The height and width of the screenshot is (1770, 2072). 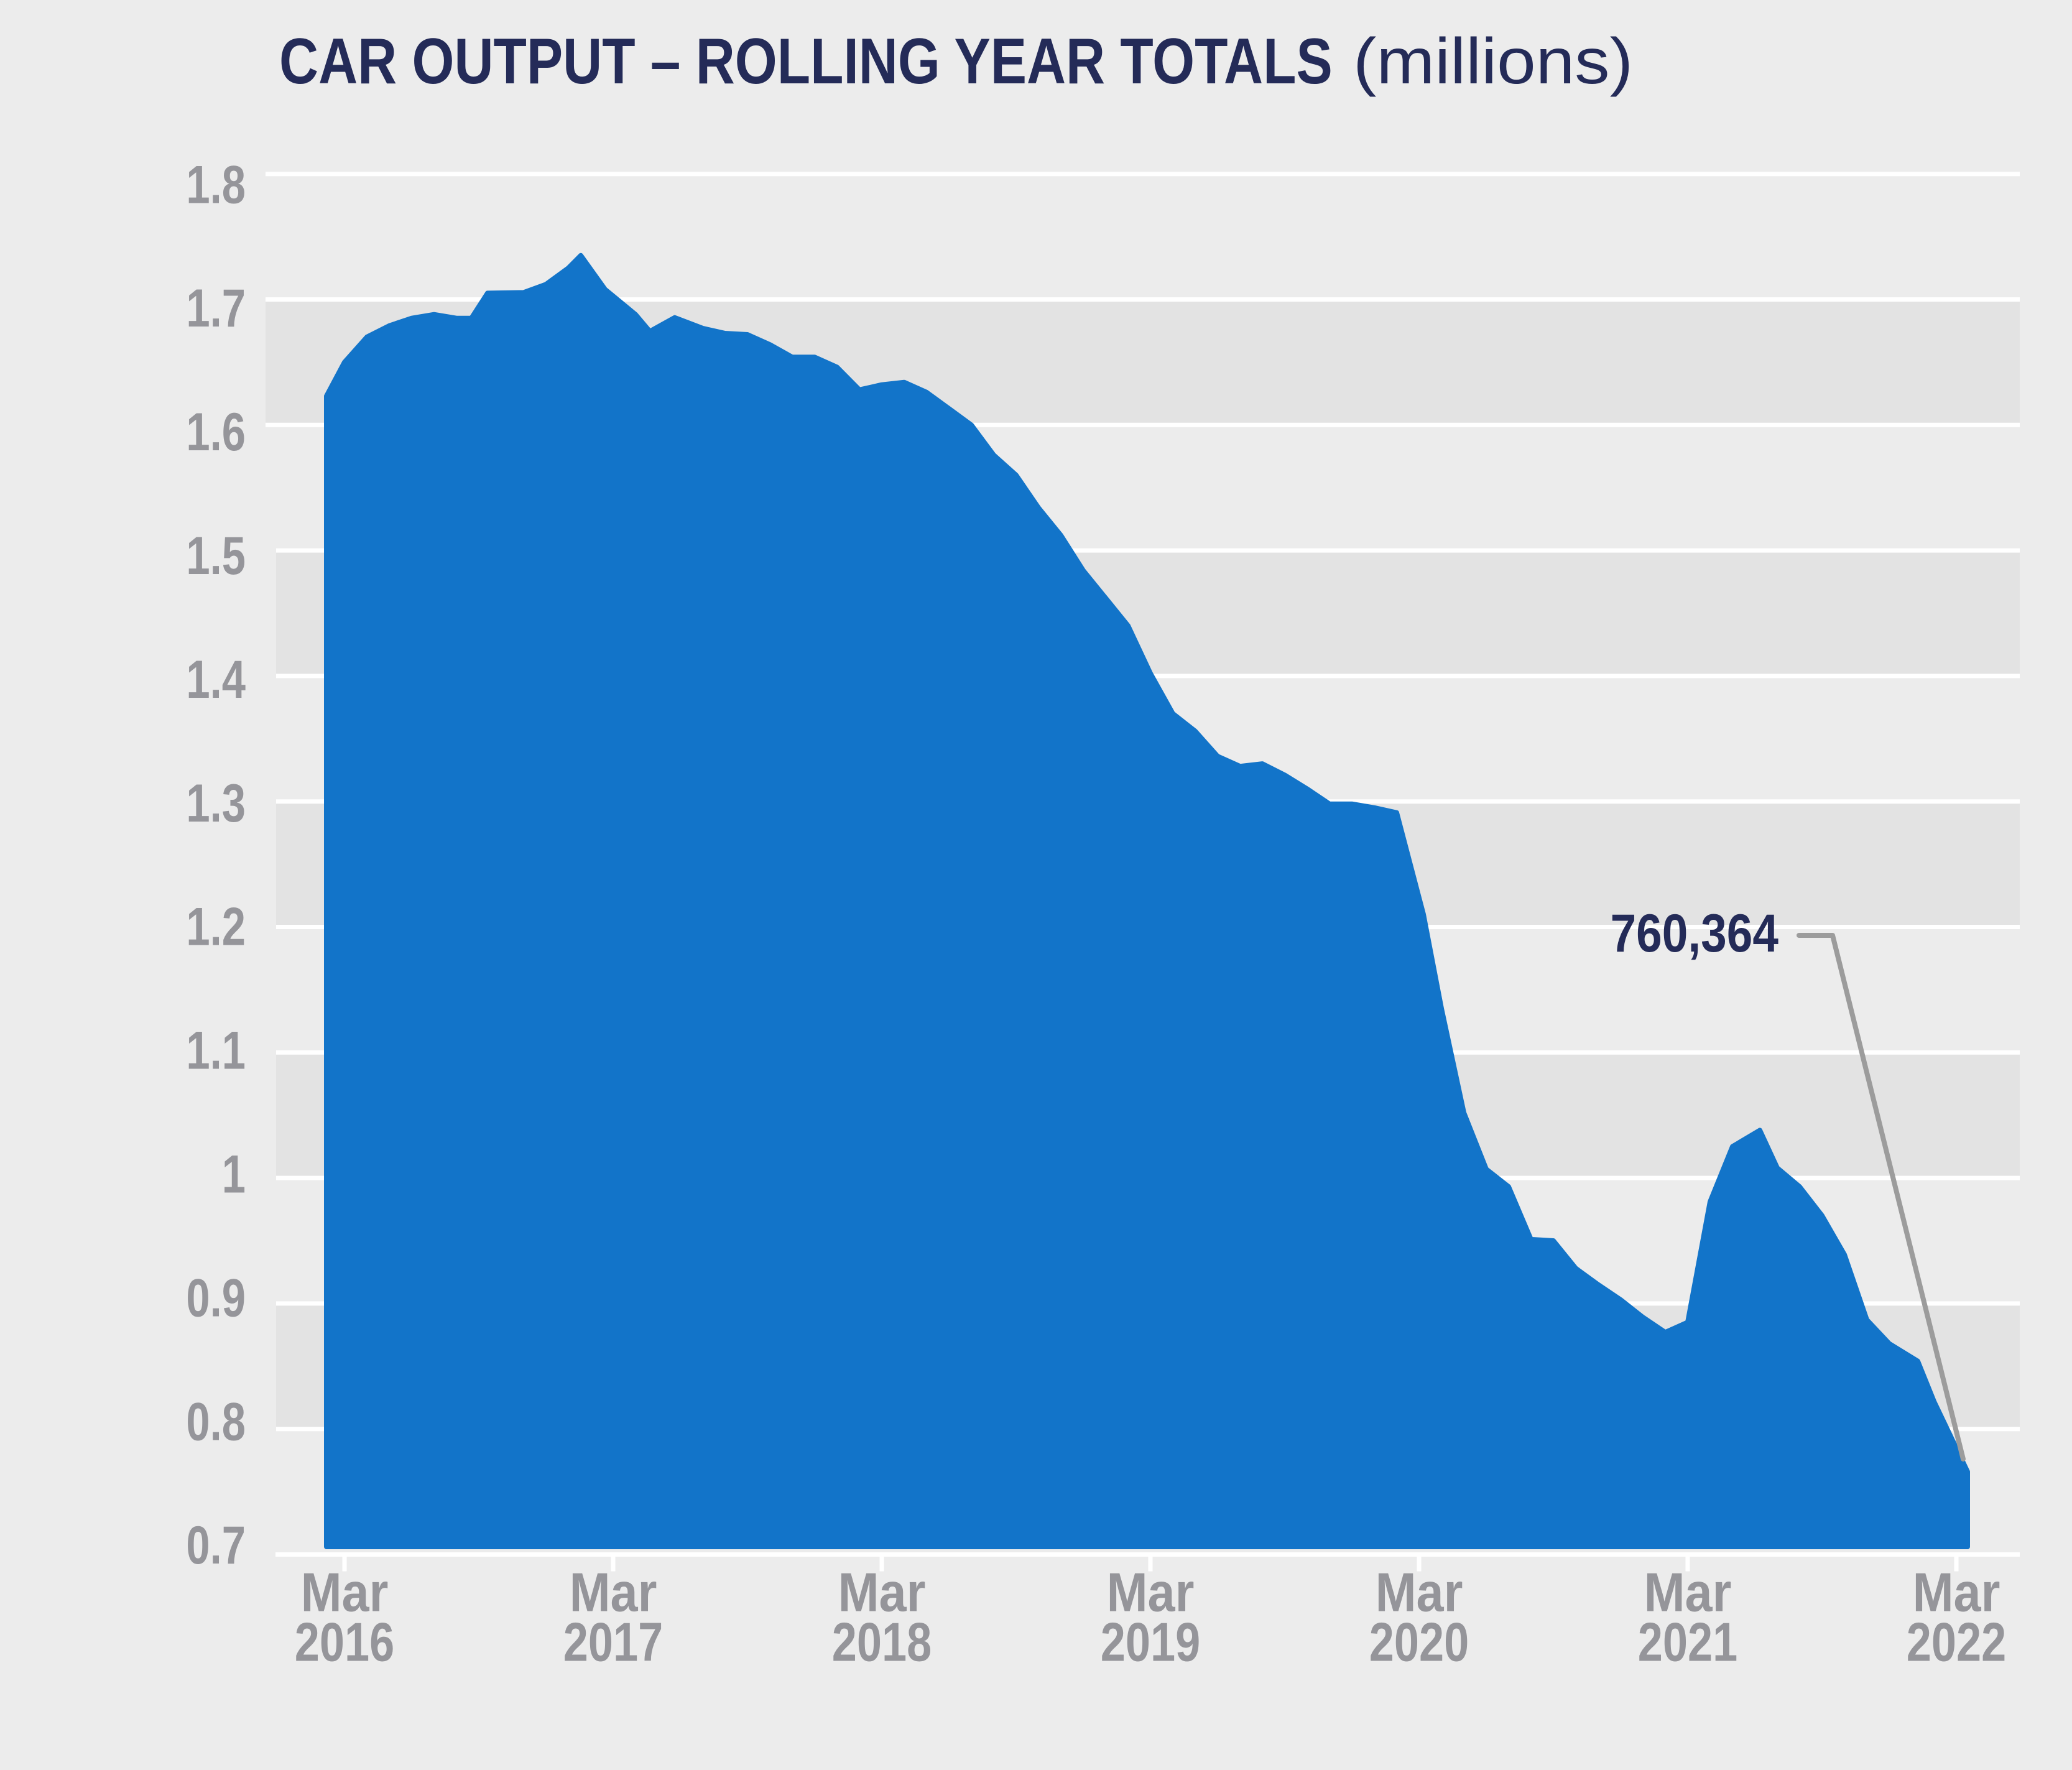 What do you see at coordinates (216, 1298) in the screenshot?
I see `svg-text: 0.9` at bounding box center [216, 1298].